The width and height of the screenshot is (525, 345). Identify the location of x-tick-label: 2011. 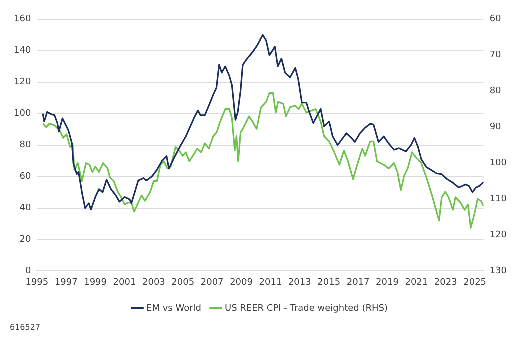
(270, 283).